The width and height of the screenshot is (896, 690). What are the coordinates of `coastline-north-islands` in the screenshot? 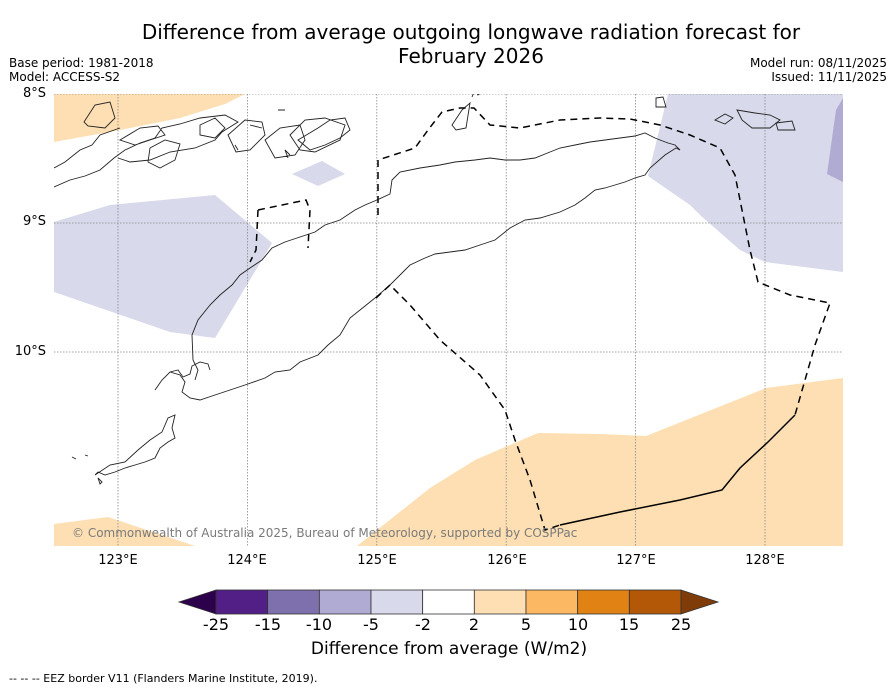 It's located at (200, 144).